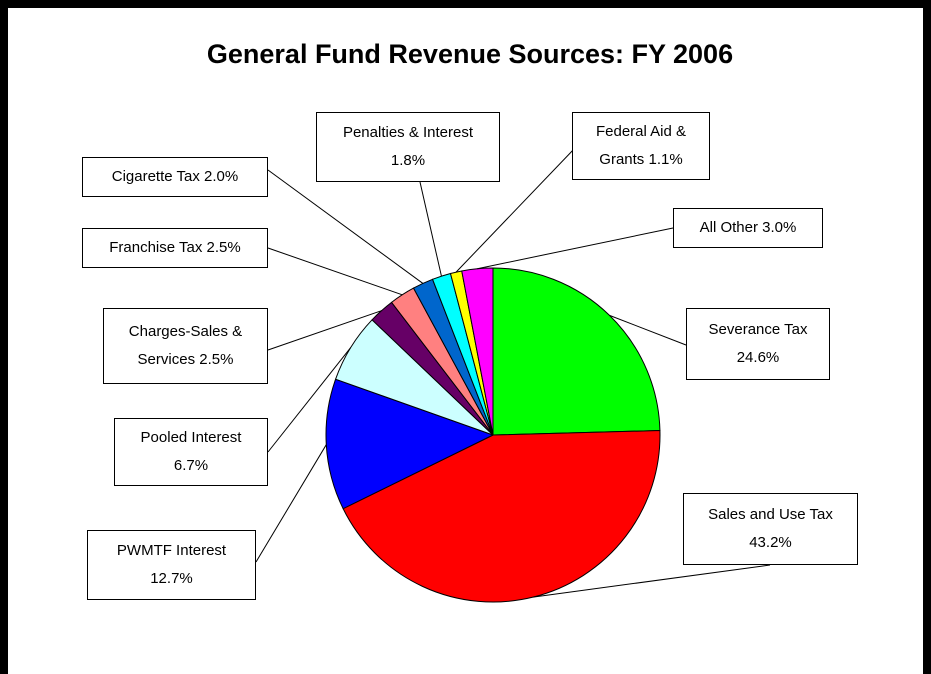 This screenshot has height=674, width=931. What do you see at coordinates (927, 337) in the screenshot?
I see `frame-right` at bounding box center [927, 337].